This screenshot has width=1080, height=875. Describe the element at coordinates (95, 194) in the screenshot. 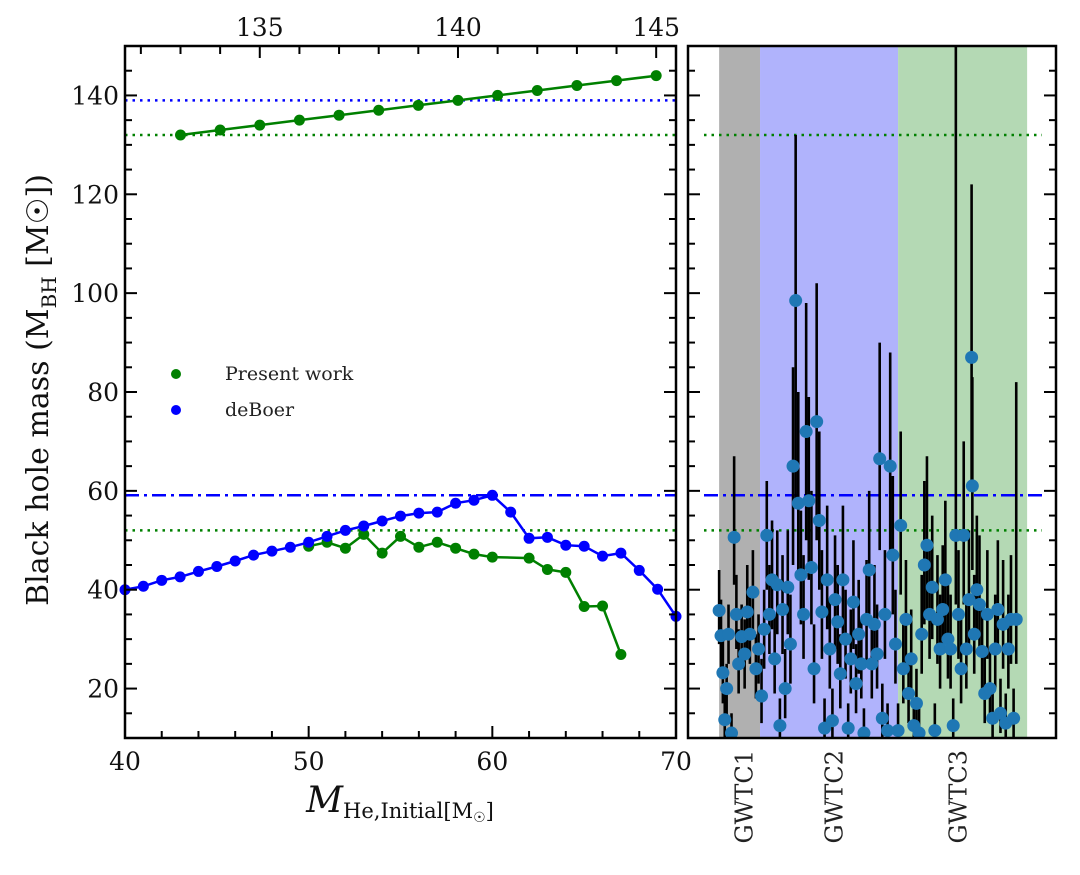

I see `y-tick-label: 120` at that location.